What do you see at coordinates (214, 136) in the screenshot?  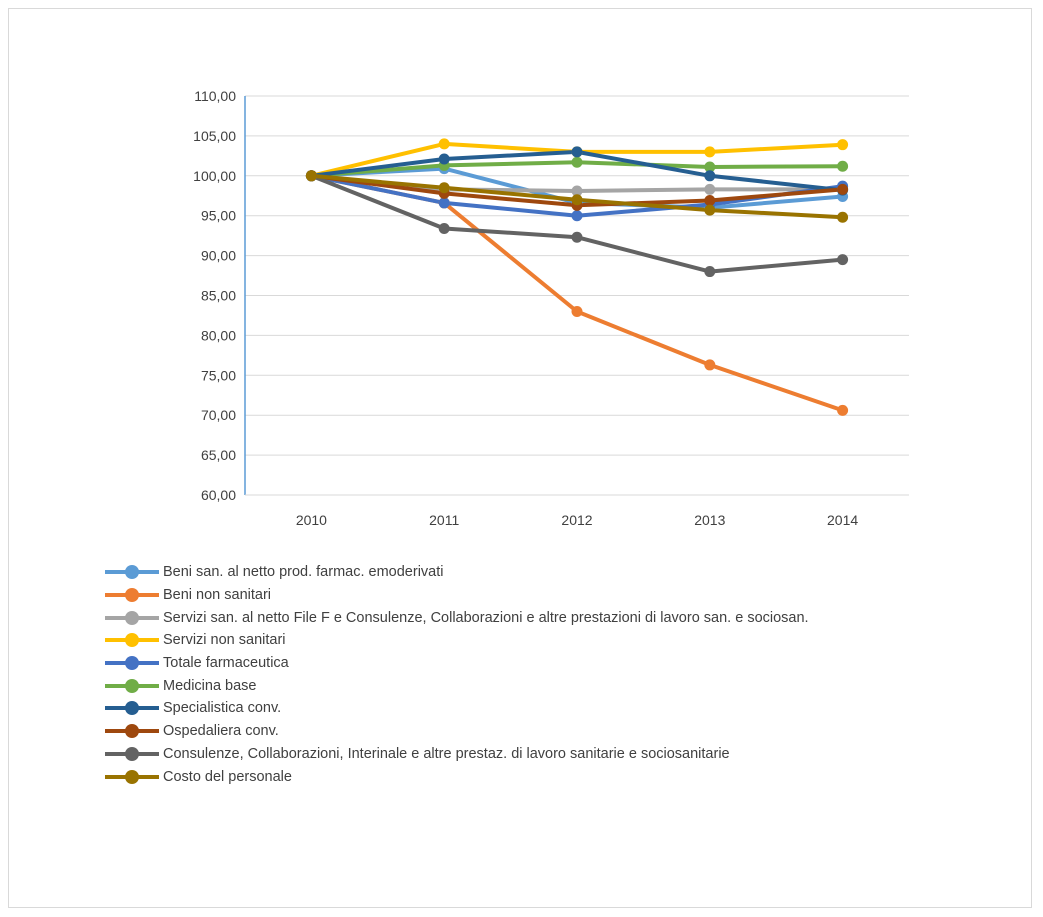 I see `y-tick-label: 105,00` at bounding box center [214, 136].